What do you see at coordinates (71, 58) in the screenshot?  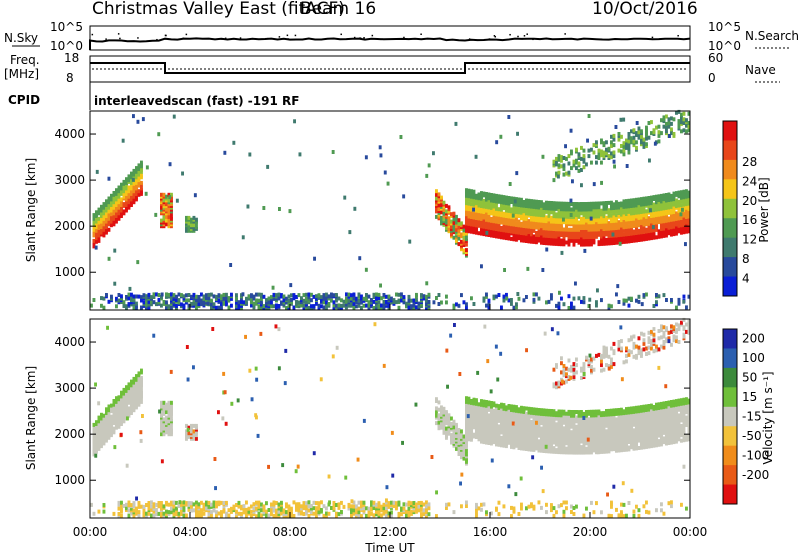 I see `freq-left-top: 18` at bounding box center [71, 58].